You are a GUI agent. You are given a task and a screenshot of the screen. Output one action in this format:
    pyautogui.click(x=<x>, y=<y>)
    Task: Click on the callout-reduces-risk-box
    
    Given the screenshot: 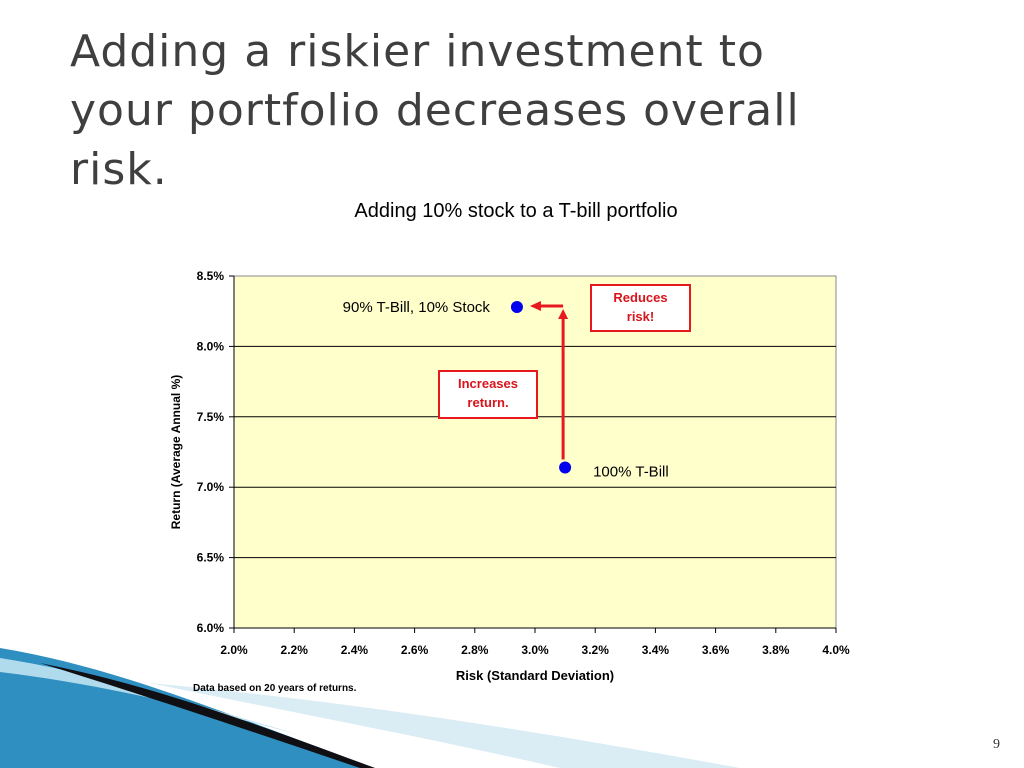 What is the action you would take?
    pyautogui.click(x=640, y=308)
    